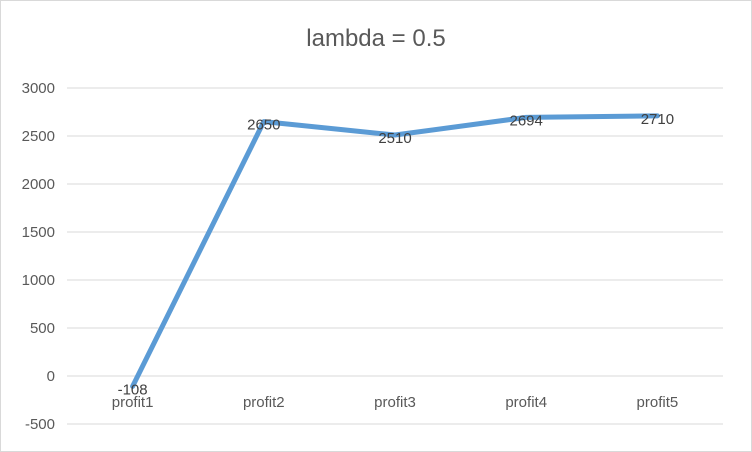  Describe the element at coordinates (658, 402) in the screenshot. I see `x-tick-label: profit5` at that location.